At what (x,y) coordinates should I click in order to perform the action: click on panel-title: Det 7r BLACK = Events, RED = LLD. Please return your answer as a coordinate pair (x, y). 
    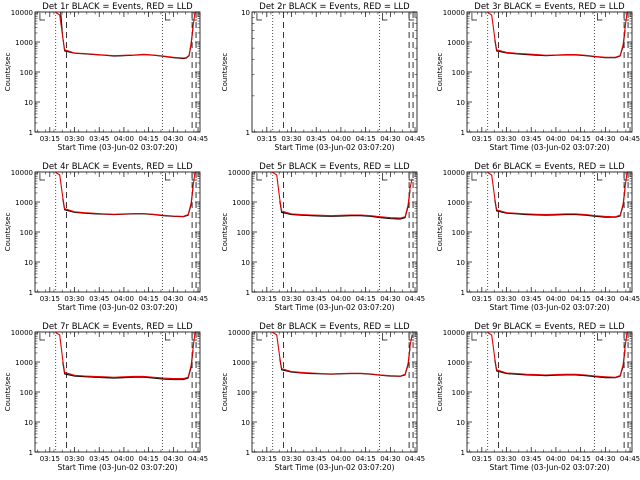
    Looking at the image, I should click on (117, 327).